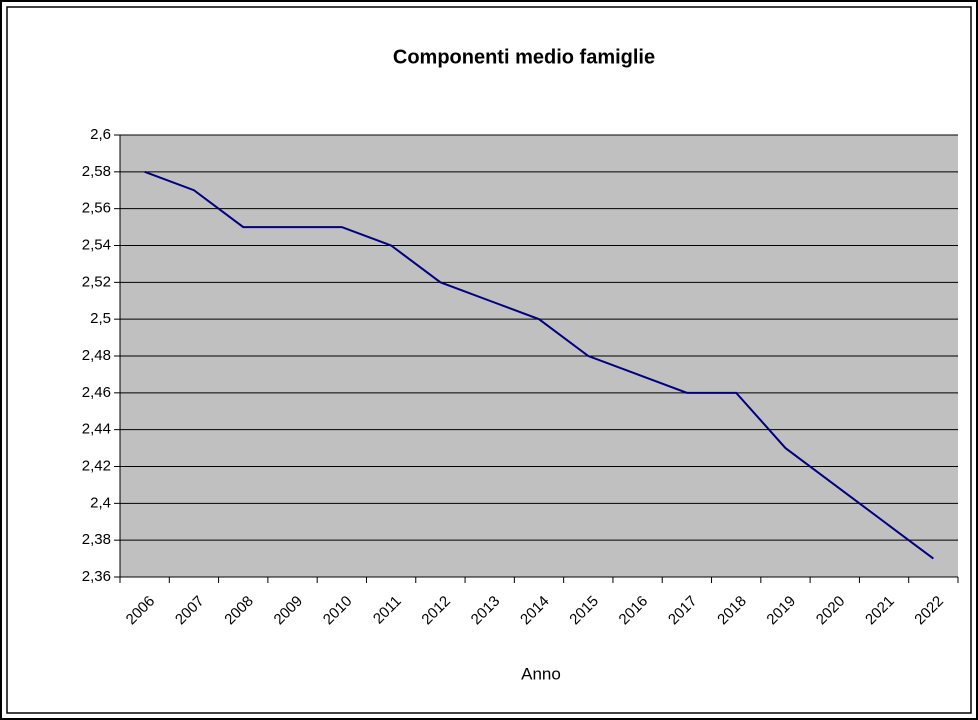 The height and width of the screenshot is (720, 978). What do you see at coordinates (100, 318) in the screenshot?
I see `y-tick-label: 2,5` at bounding box center [100, 318].